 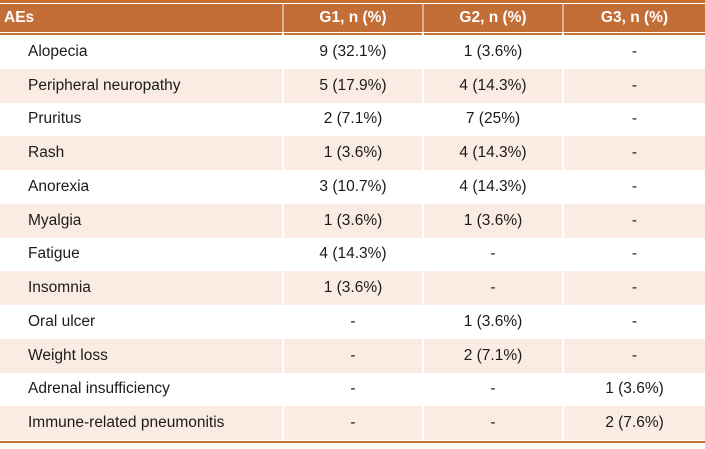 I want to click on cell-ae-name: Rash, so click(x=46, y=153).